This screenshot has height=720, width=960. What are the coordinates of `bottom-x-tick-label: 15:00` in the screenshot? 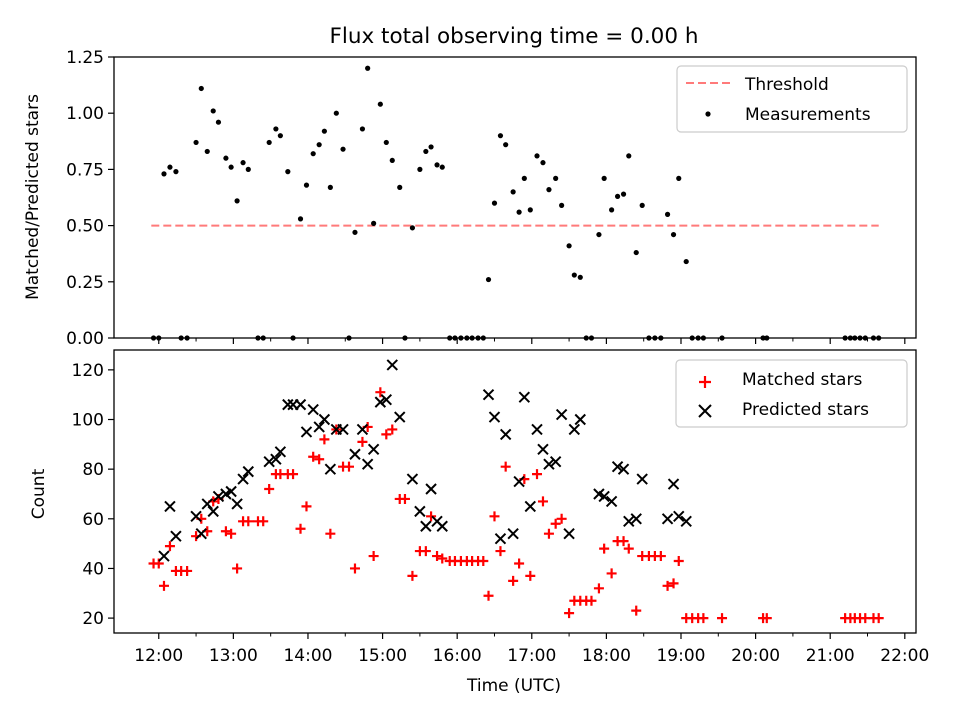 It's located at (382, 656).